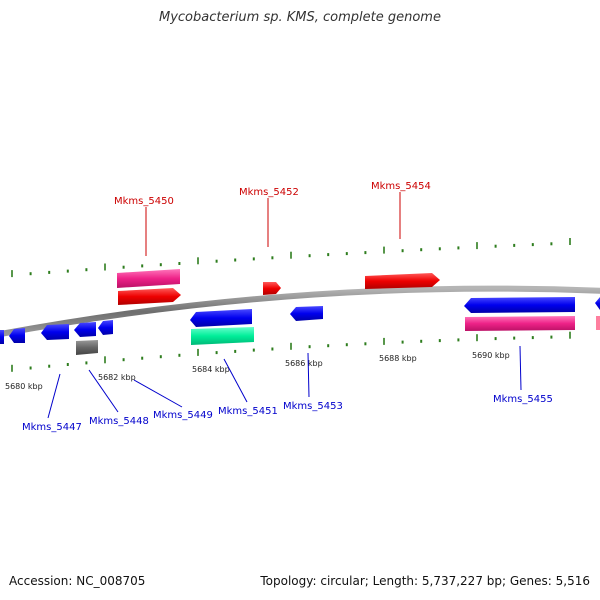 This screenshot has width=600, height=600. Describe the element at coordinates (2, 337) in the screenshot. I see `gene-arrow-left-edge` at that location.